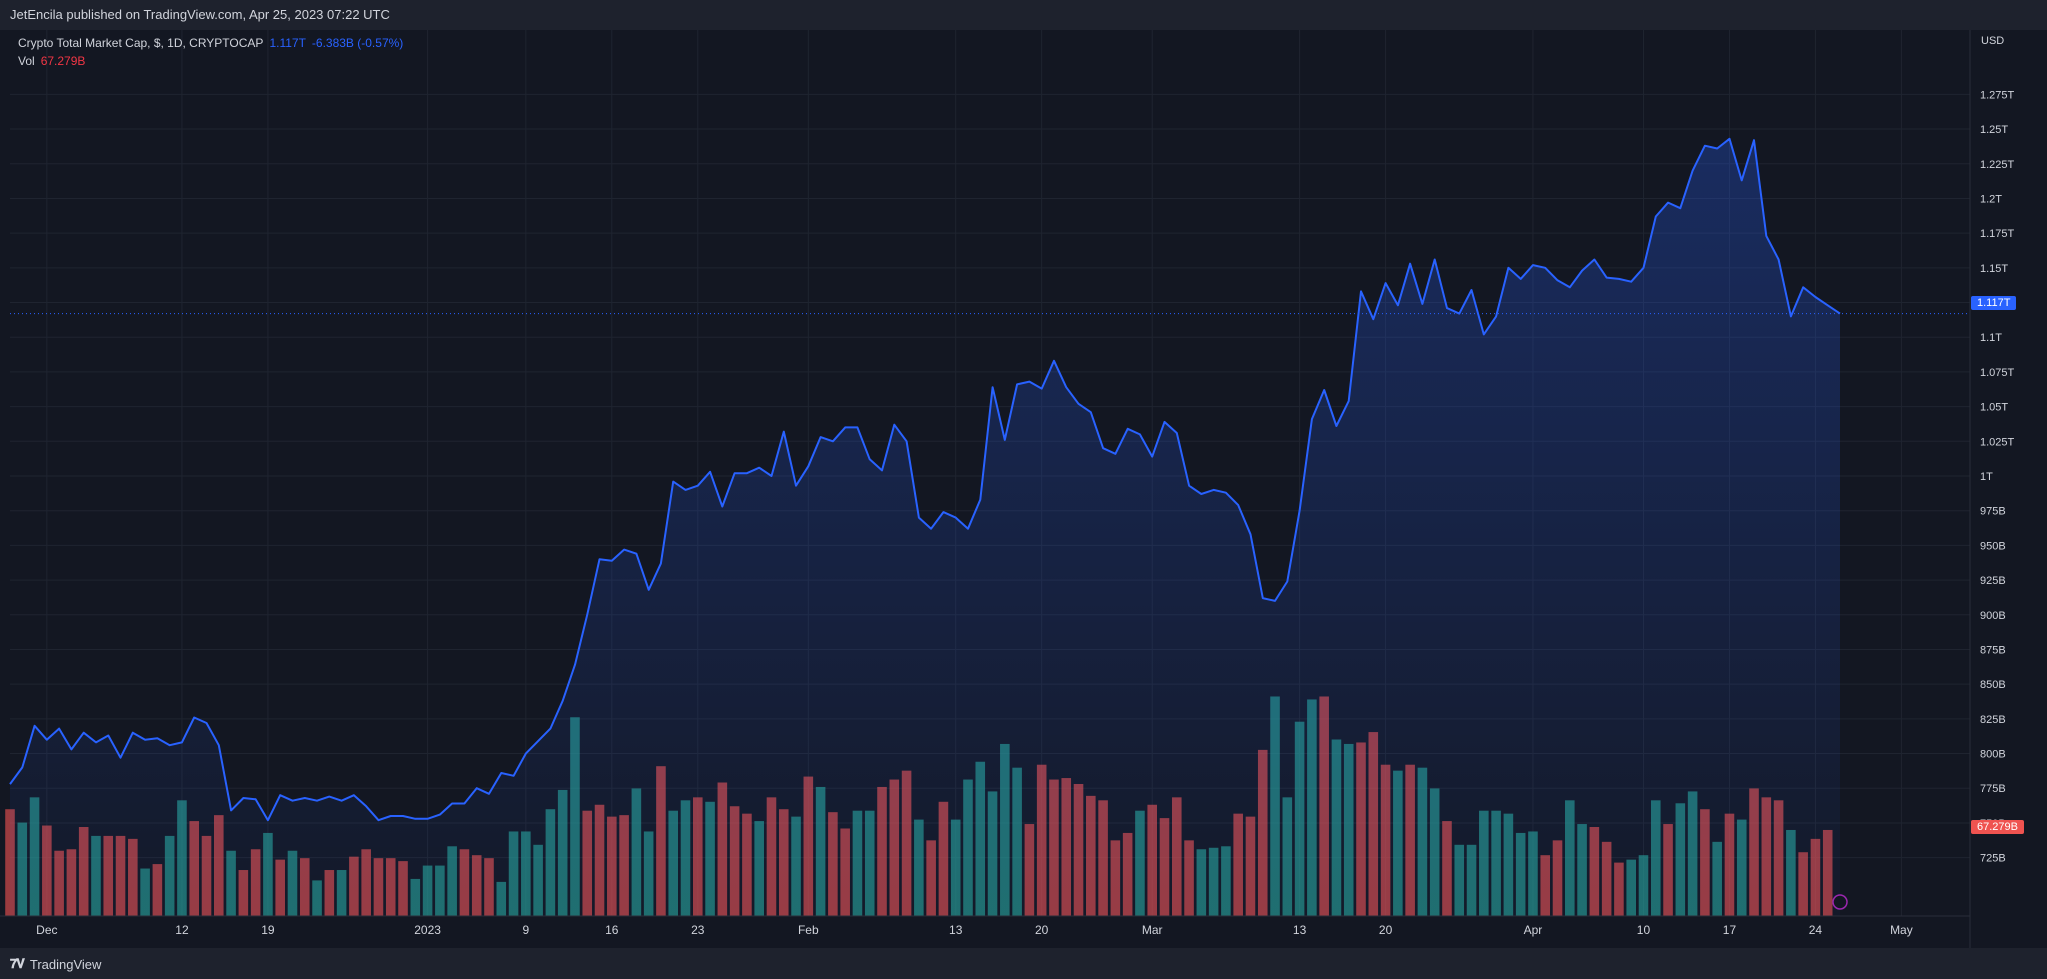 This screenshot has height=979, width=2047. Describe the element at coordinates (182, 930) in the screenshot. I see `time-tick-label: 12` at that location.